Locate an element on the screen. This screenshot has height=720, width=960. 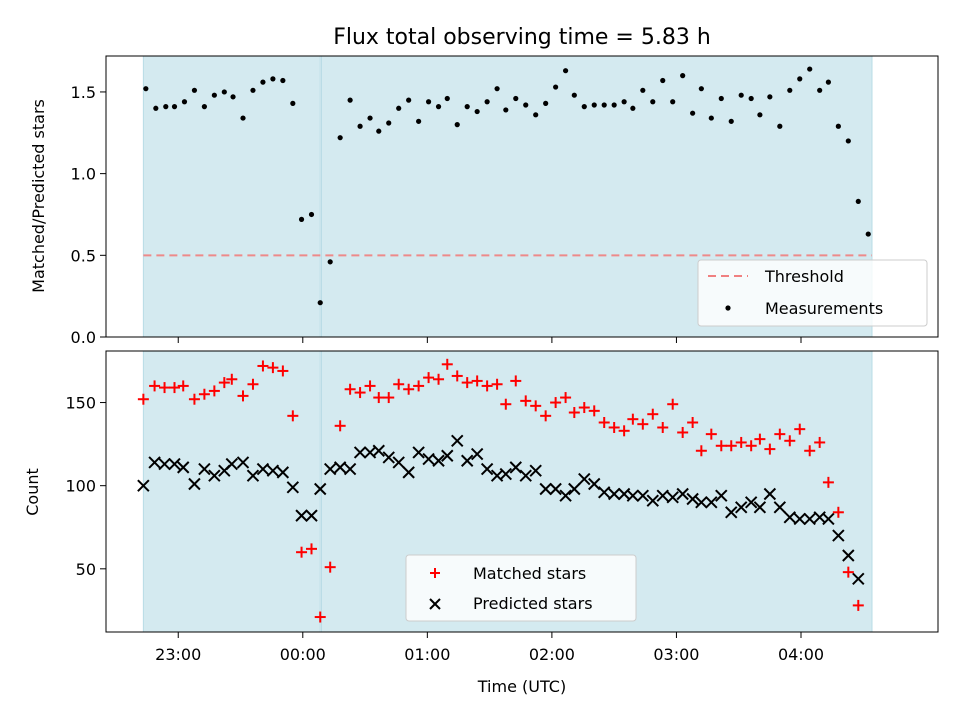
legend-matched-label: Matched stars is located at coordinates (529, 573).